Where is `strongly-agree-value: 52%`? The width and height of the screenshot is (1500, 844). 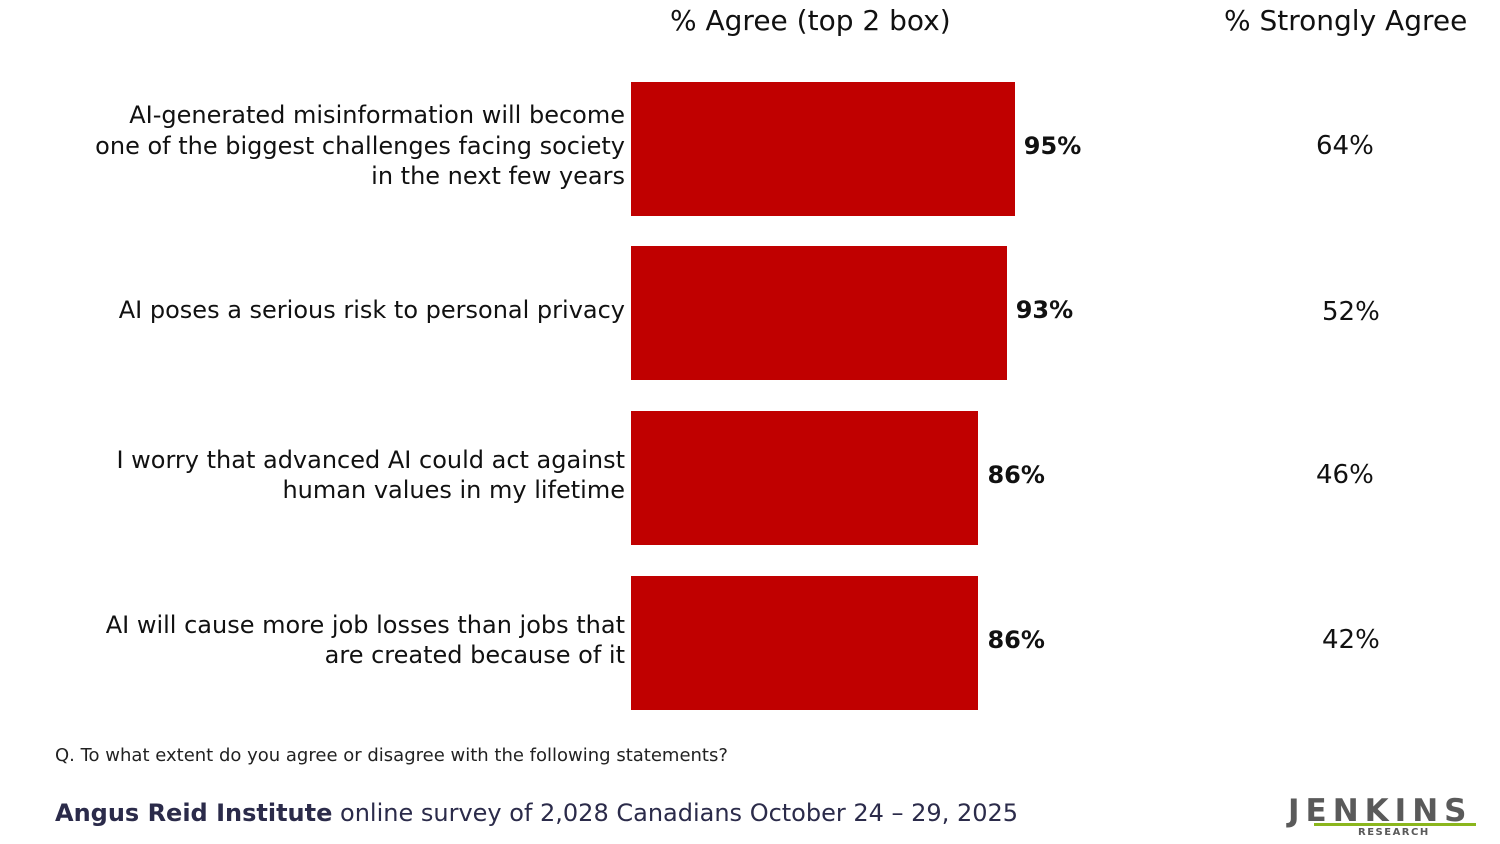 strongly-agree-value: 52% is located at coordinates (1351, 312).